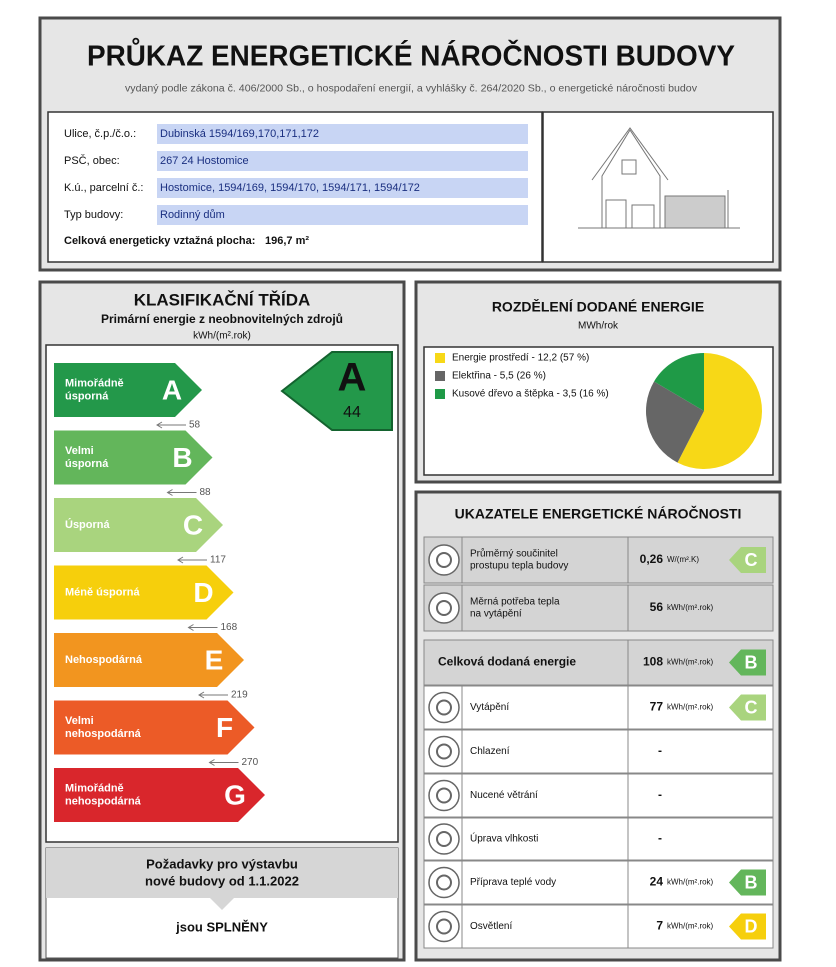  Describe the element at coordinates (496, 614) in the screenshot. I see `indicator-label: na vytápění` at that location.